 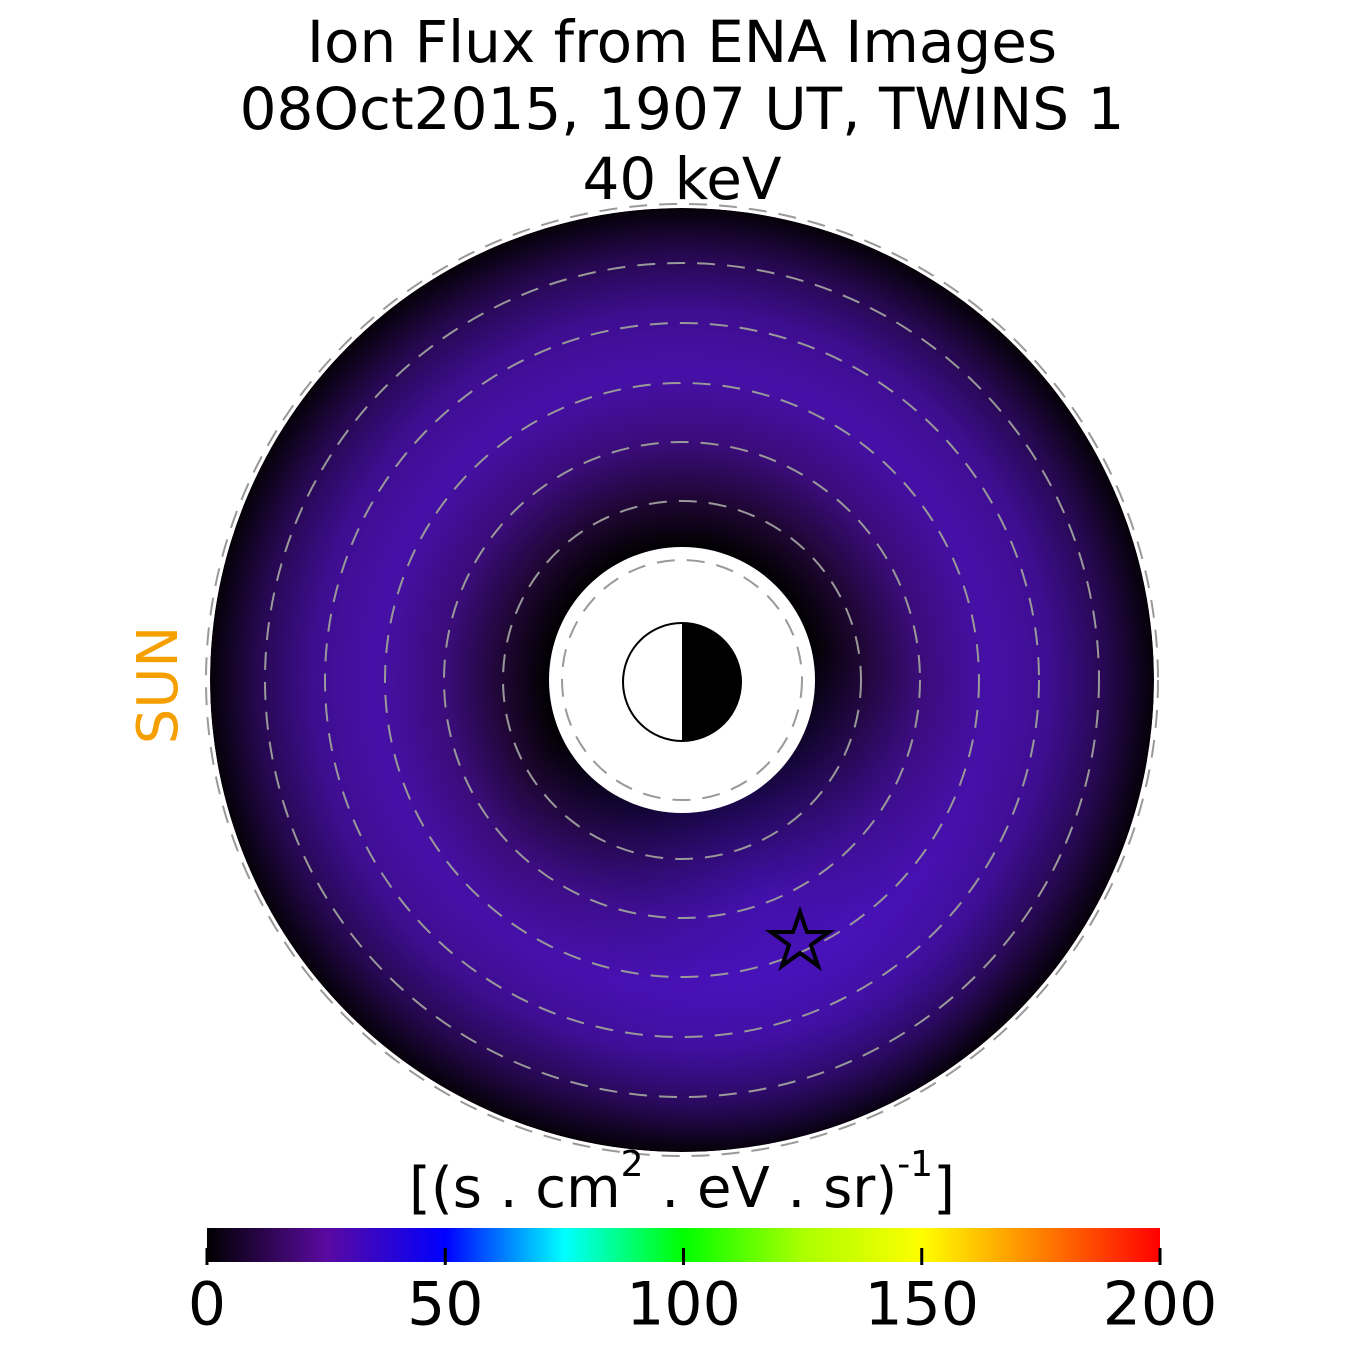 What do you see at coordinates (158, 685) in the screenshot?
I see `sun-label: SUN` at bounding box center [158, 685].